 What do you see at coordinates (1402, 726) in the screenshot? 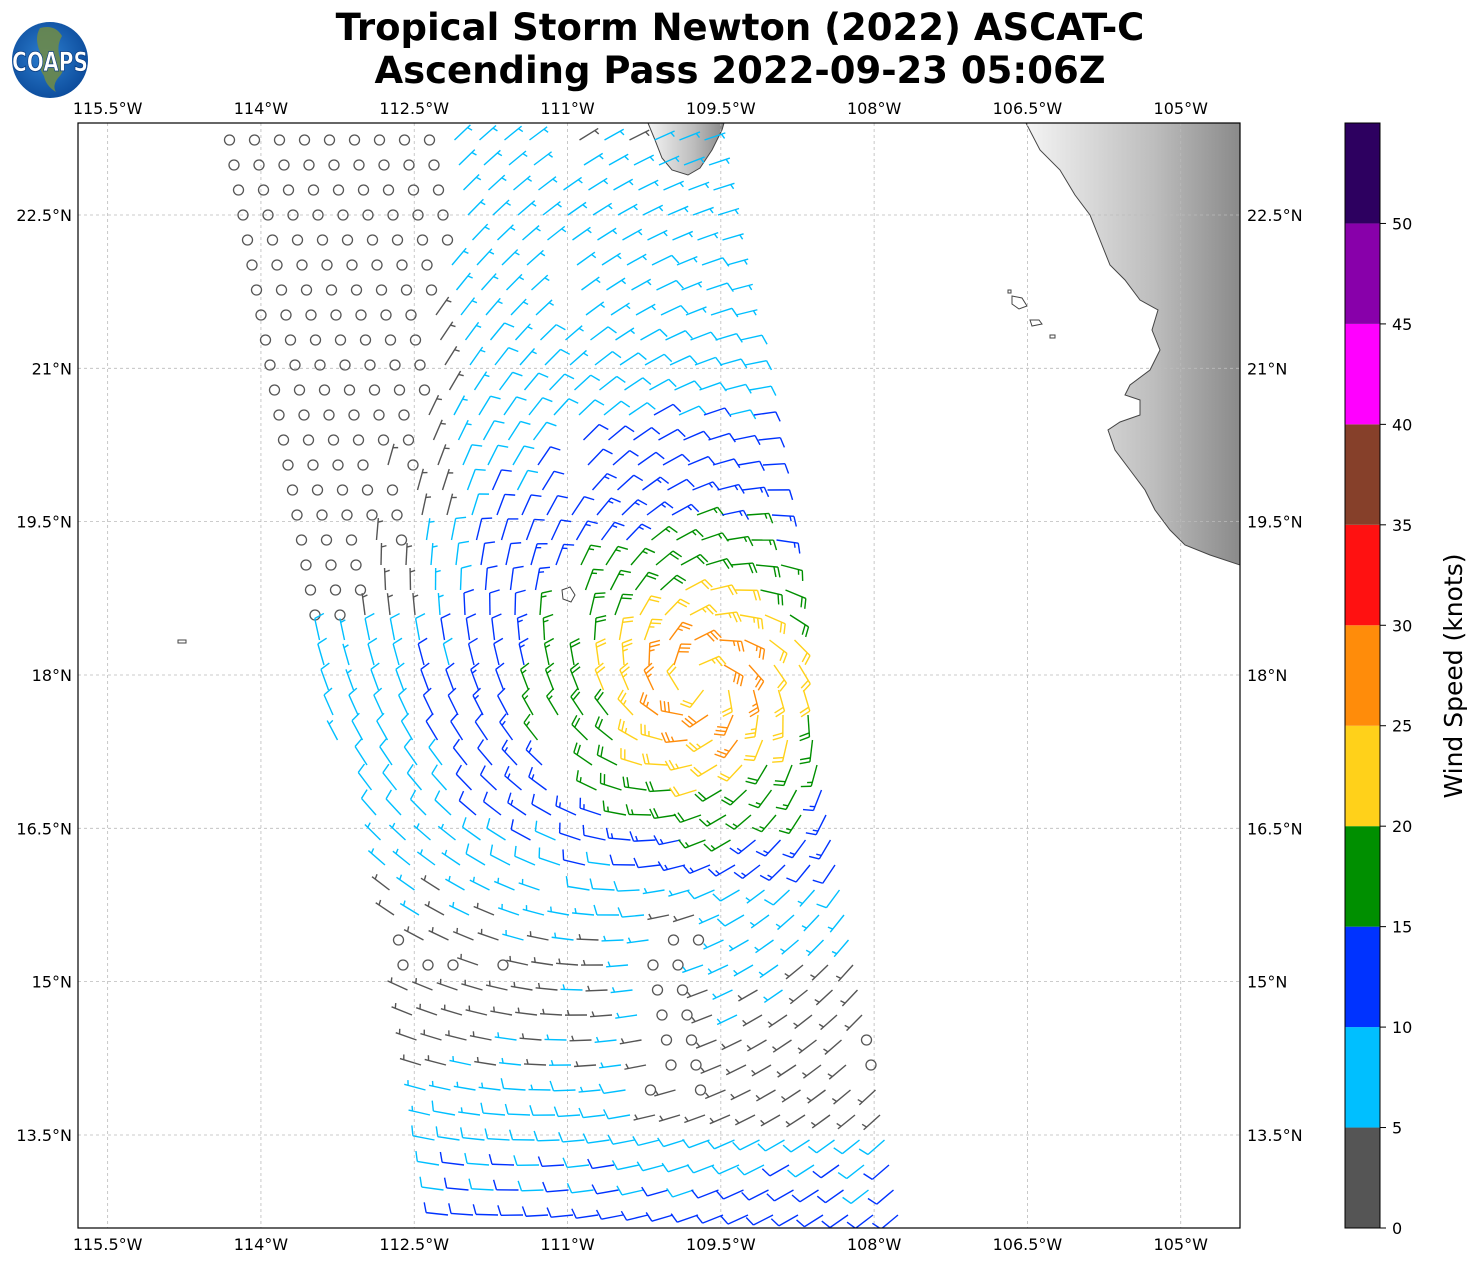
I see `colorbar-tick-label: 25` at bounding box center [1402, 726].